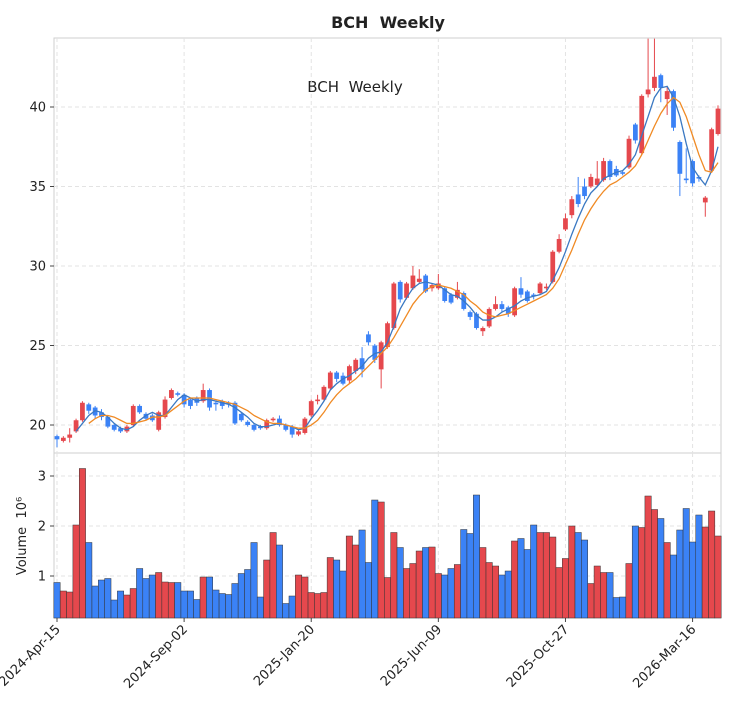 The image size is (741, 712). What do you see at coordinates (37, 108) in the screenshot?
I see `y-tick-label: 40` at bounding box center [37, 108].